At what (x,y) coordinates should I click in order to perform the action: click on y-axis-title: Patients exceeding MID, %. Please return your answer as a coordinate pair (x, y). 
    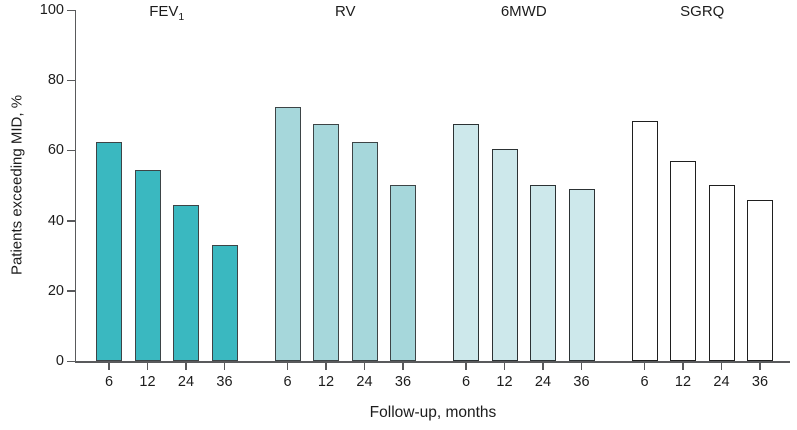
    Looking at the image, I should click on (17, 185).